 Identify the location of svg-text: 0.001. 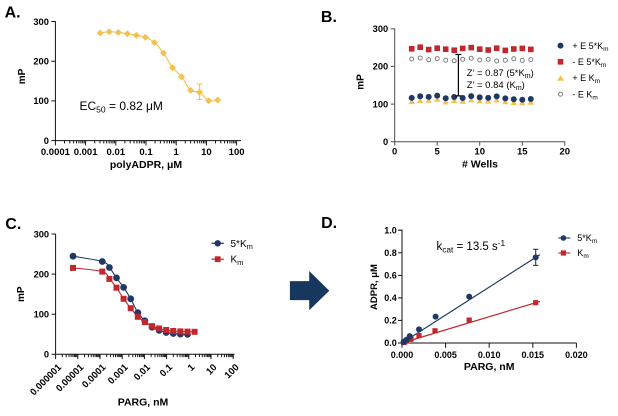
(86, 152).